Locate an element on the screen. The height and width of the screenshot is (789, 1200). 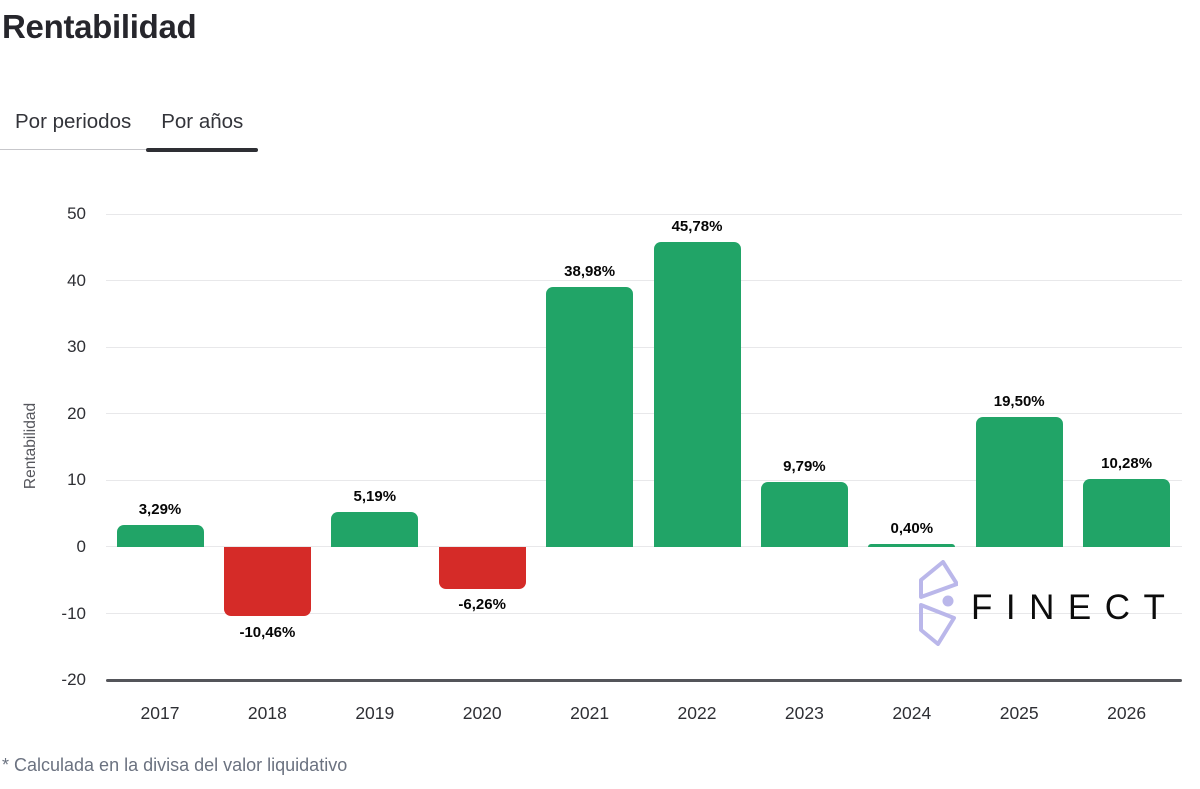
value-label-2017: 3,29% is located at coordinates (160, 509).